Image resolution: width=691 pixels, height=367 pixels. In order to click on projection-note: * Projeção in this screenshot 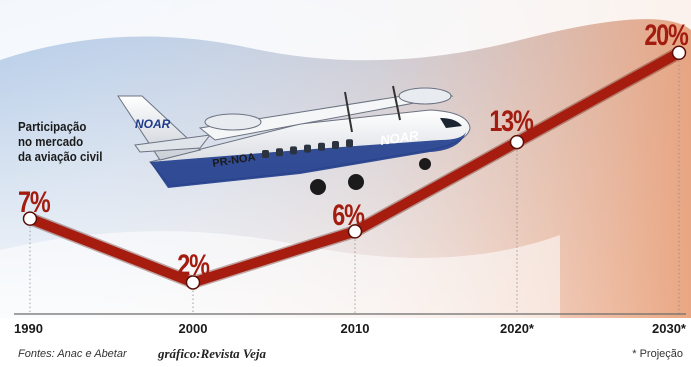, I will do `click(657, 354)`.